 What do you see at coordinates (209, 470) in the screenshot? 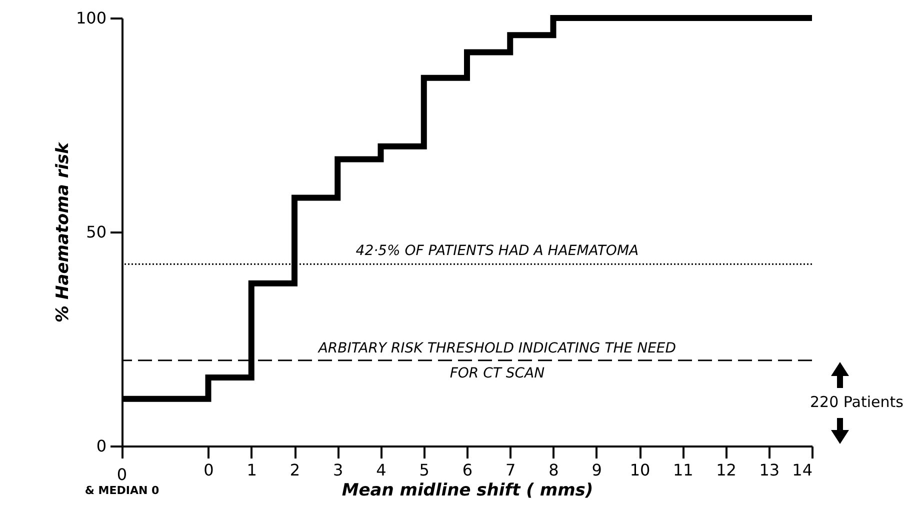
I see `x-tick-label: 0` at bounding box center [209, 470].